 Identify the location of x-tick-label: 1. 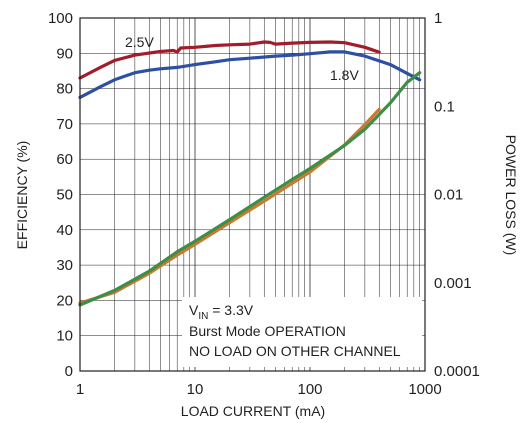
(80, 389).